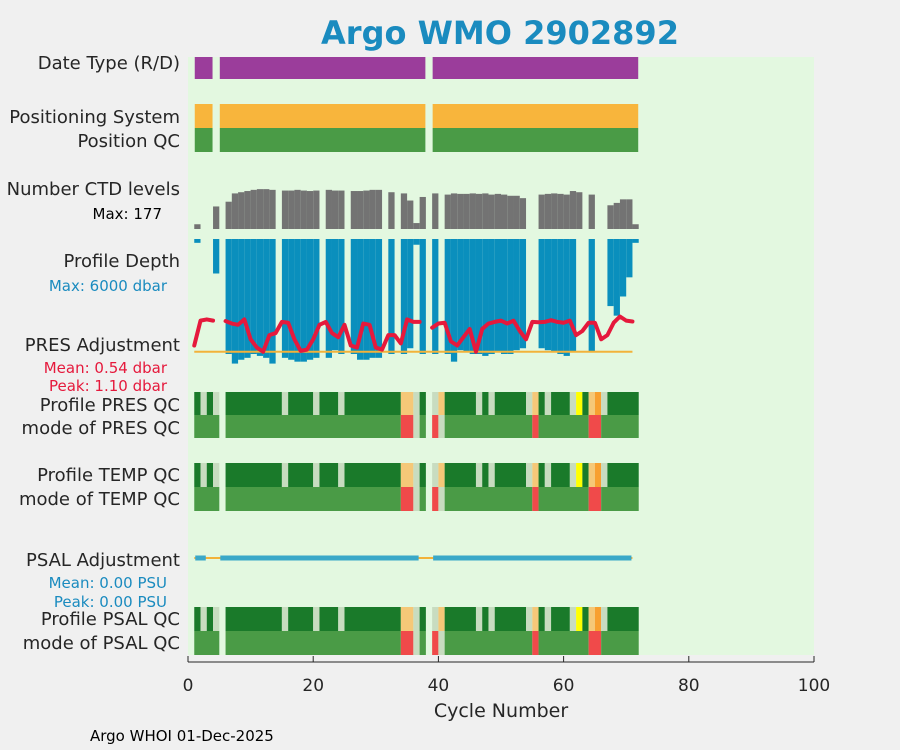  What do you see at coordinates (535, 68) in the screenshot?
I see `date-type-bar` at bounding box center [535, 68].